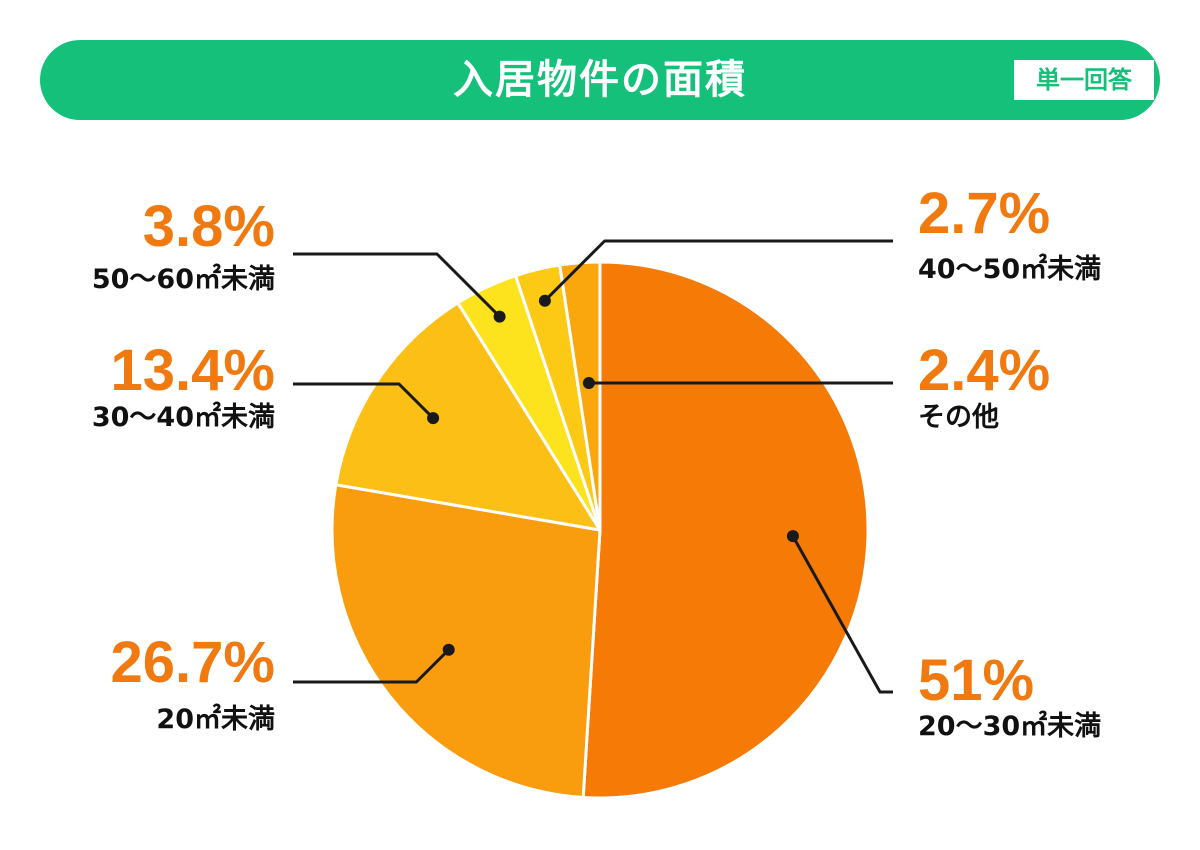 The height and width of the screenshot is (850, 1200). Describe the element at coordinates (215, 719) in the screenshot. I see `slice-category-label: 20㎡未満` at that location.